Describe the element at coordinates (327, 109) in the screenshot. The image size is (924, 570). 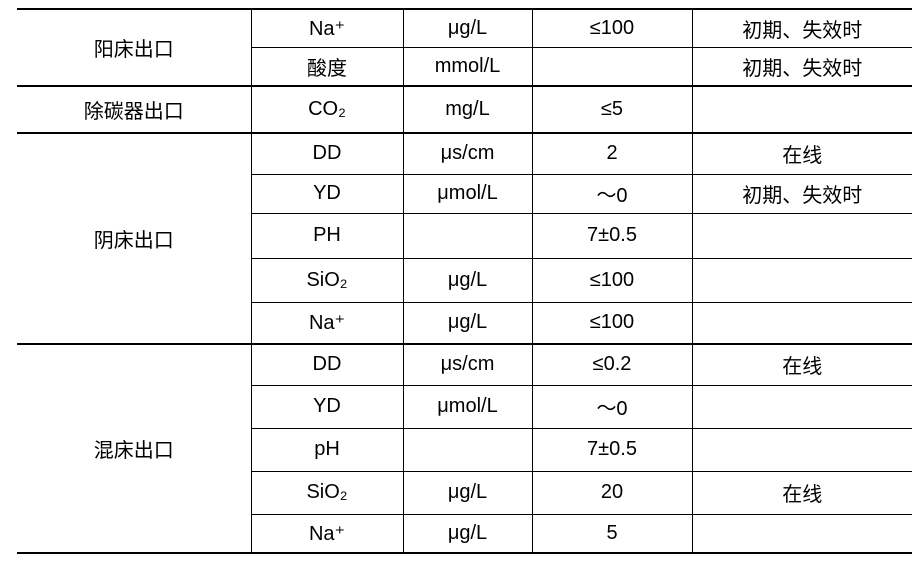
I see `item-cell: CO₂` at that location.